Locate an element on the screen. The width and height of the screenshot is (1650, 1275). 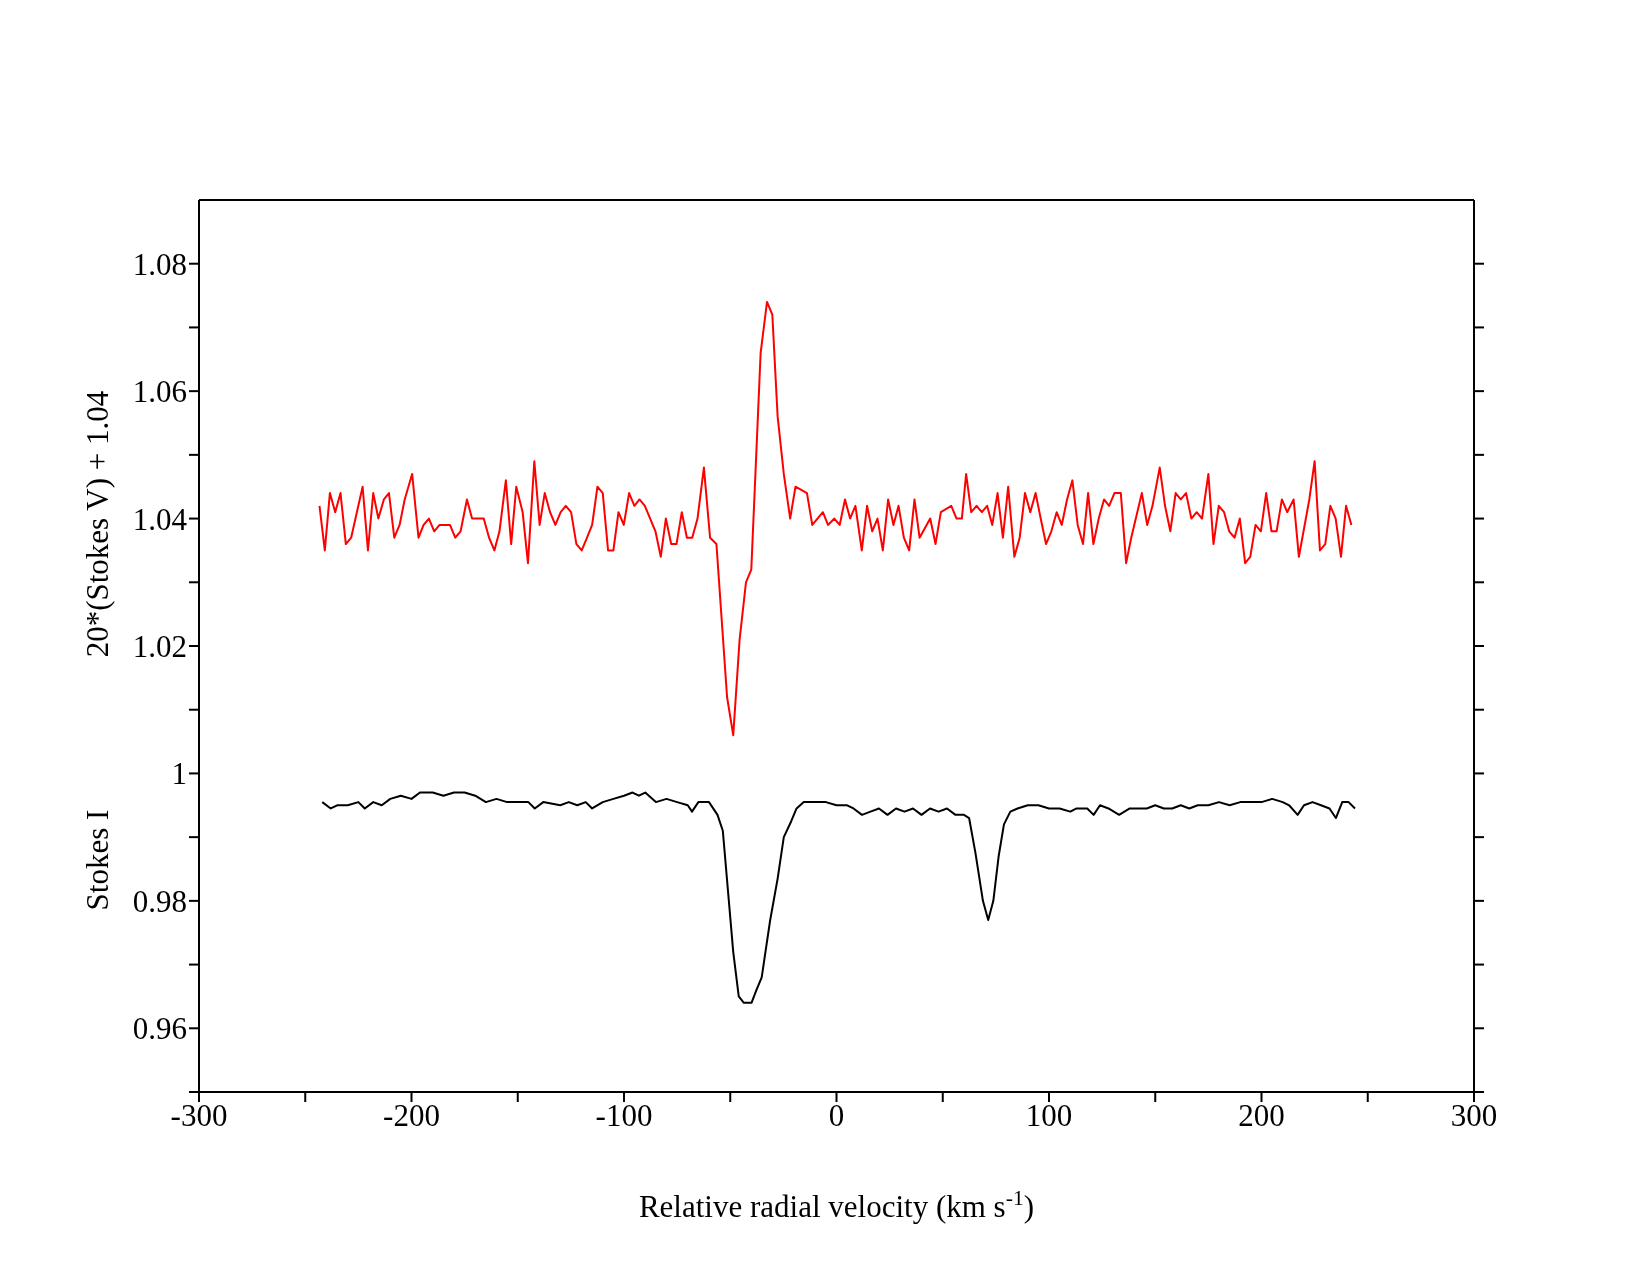
y-tick-label: 0.98 is located at coordinates (159, 901).